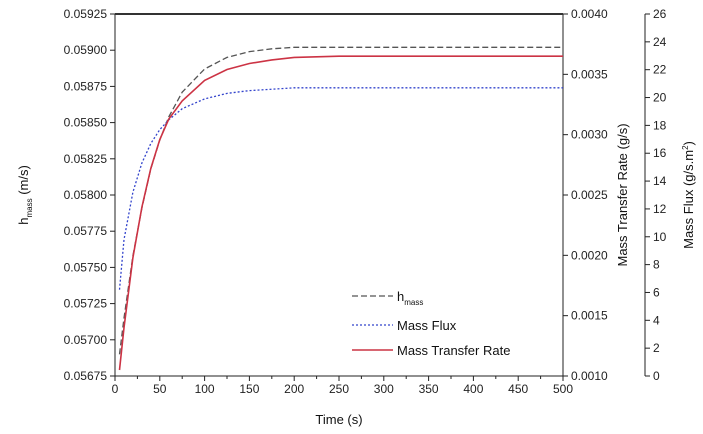  What do you see at coordinates (410, 298) in the screenshot?
I see `legend-label-hmass: hmass` at bounding box center [410, 298].